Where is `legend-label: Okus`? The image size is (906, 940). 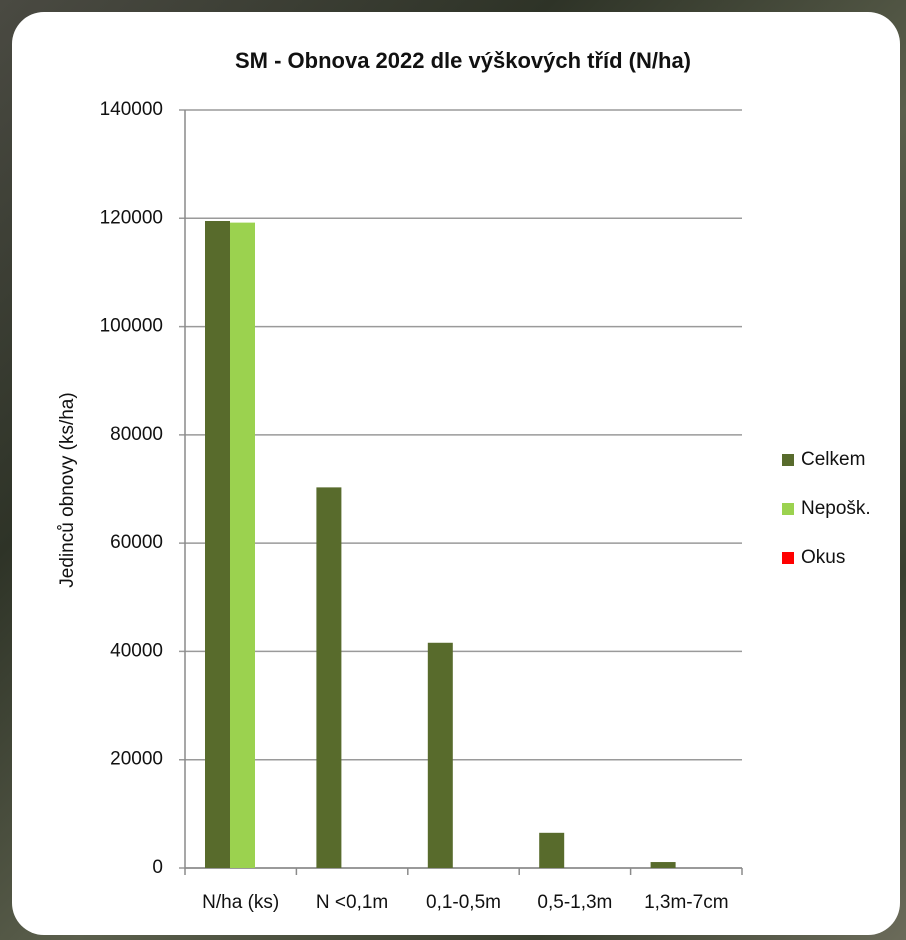 legend-label: Okus is located at coordinates (823, 557).